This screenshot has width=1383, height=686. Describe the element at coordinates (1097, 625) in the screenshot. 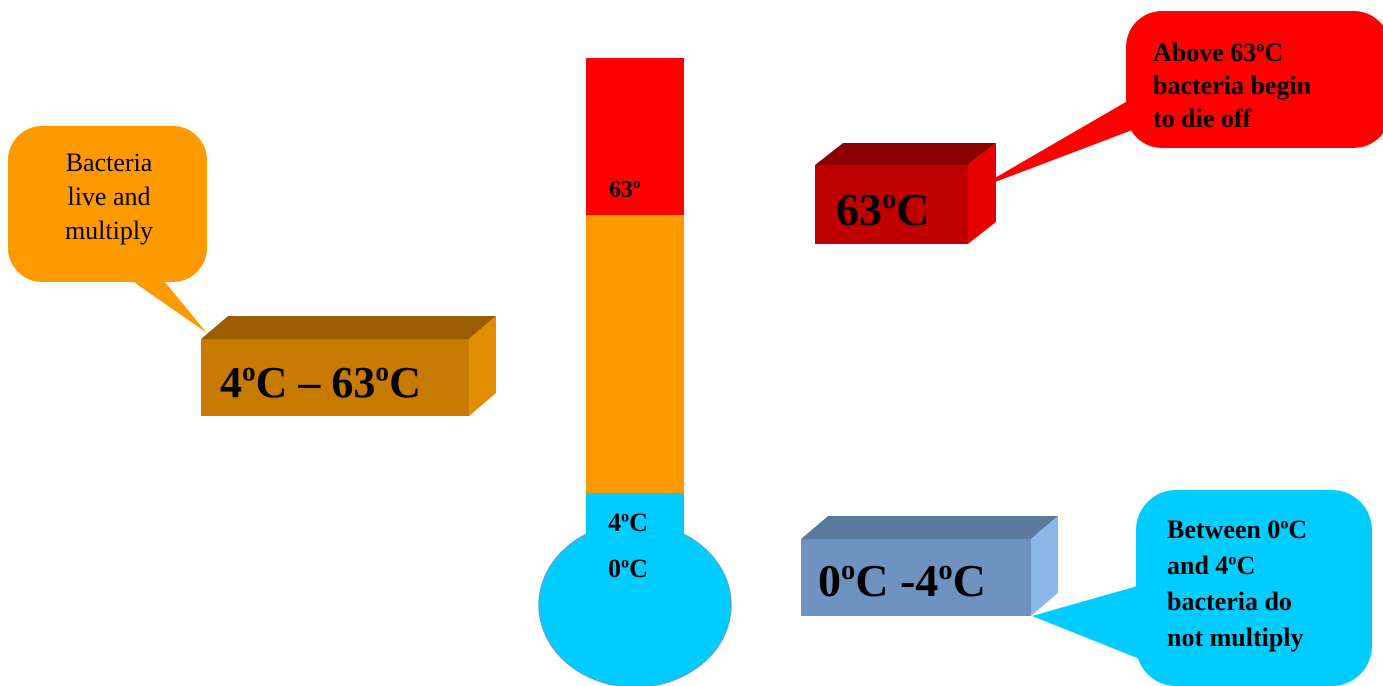

I see `callout-blue-tail` at that location.